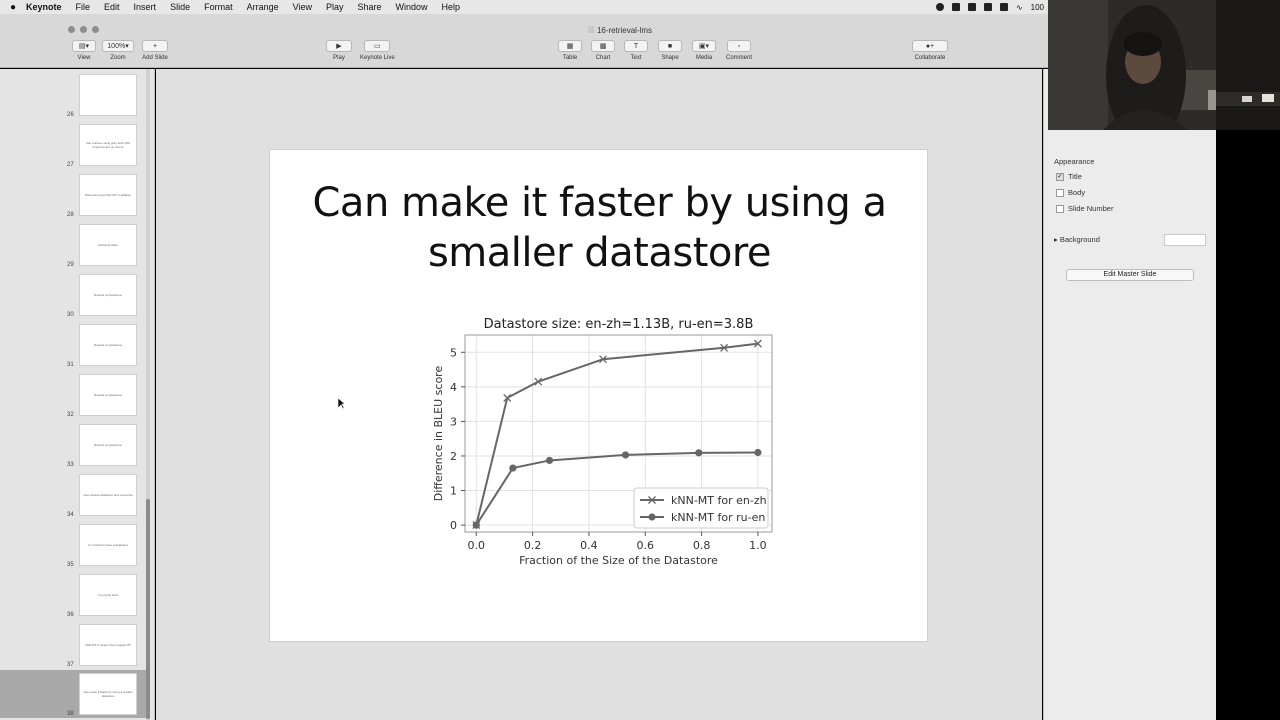 The height and width of the screenshot is (720, 1280). Describe the element at coordinates (453, 421) in the screenshot. I see `y-tick-label: 3` at that location.